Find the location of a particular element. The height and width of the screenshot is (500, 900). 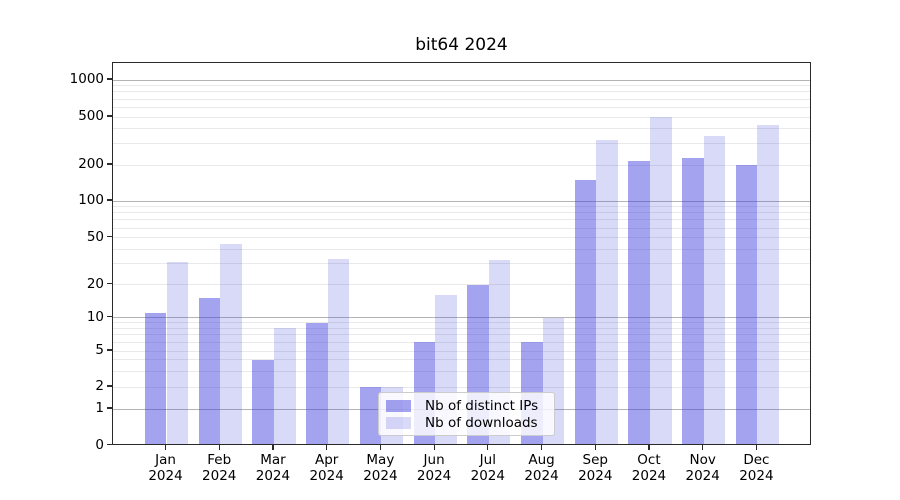

y-tick-label: 2 is located at coordinates (99, 386).